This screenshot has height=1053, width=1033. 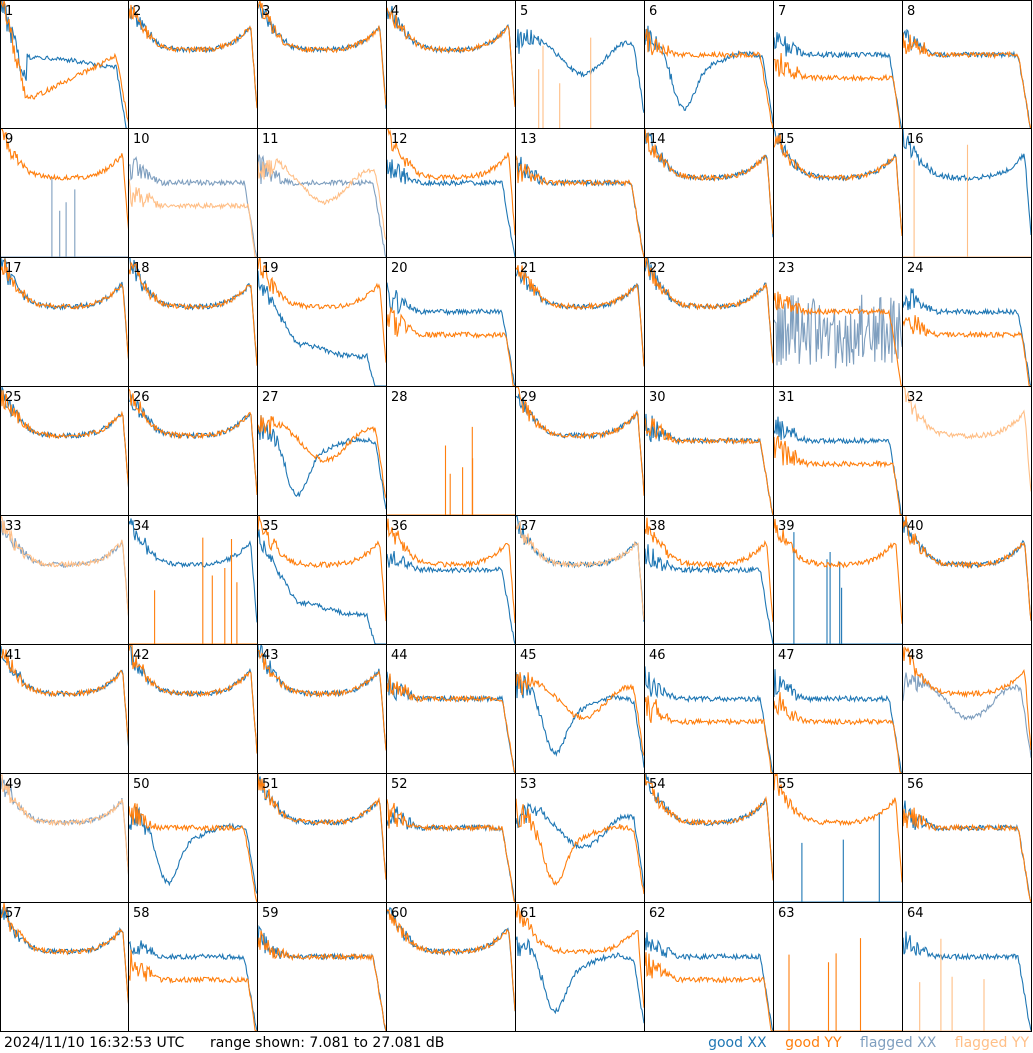 I want to click on panel-56: 56, so click(x=967, y=838).